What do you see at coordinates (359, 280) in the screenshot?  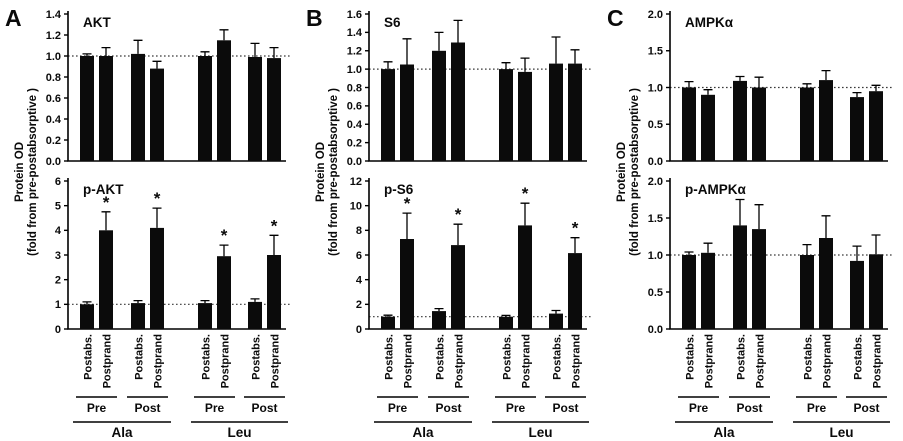 I see `y-tick-label: 4` at bounding box center [359, 280].